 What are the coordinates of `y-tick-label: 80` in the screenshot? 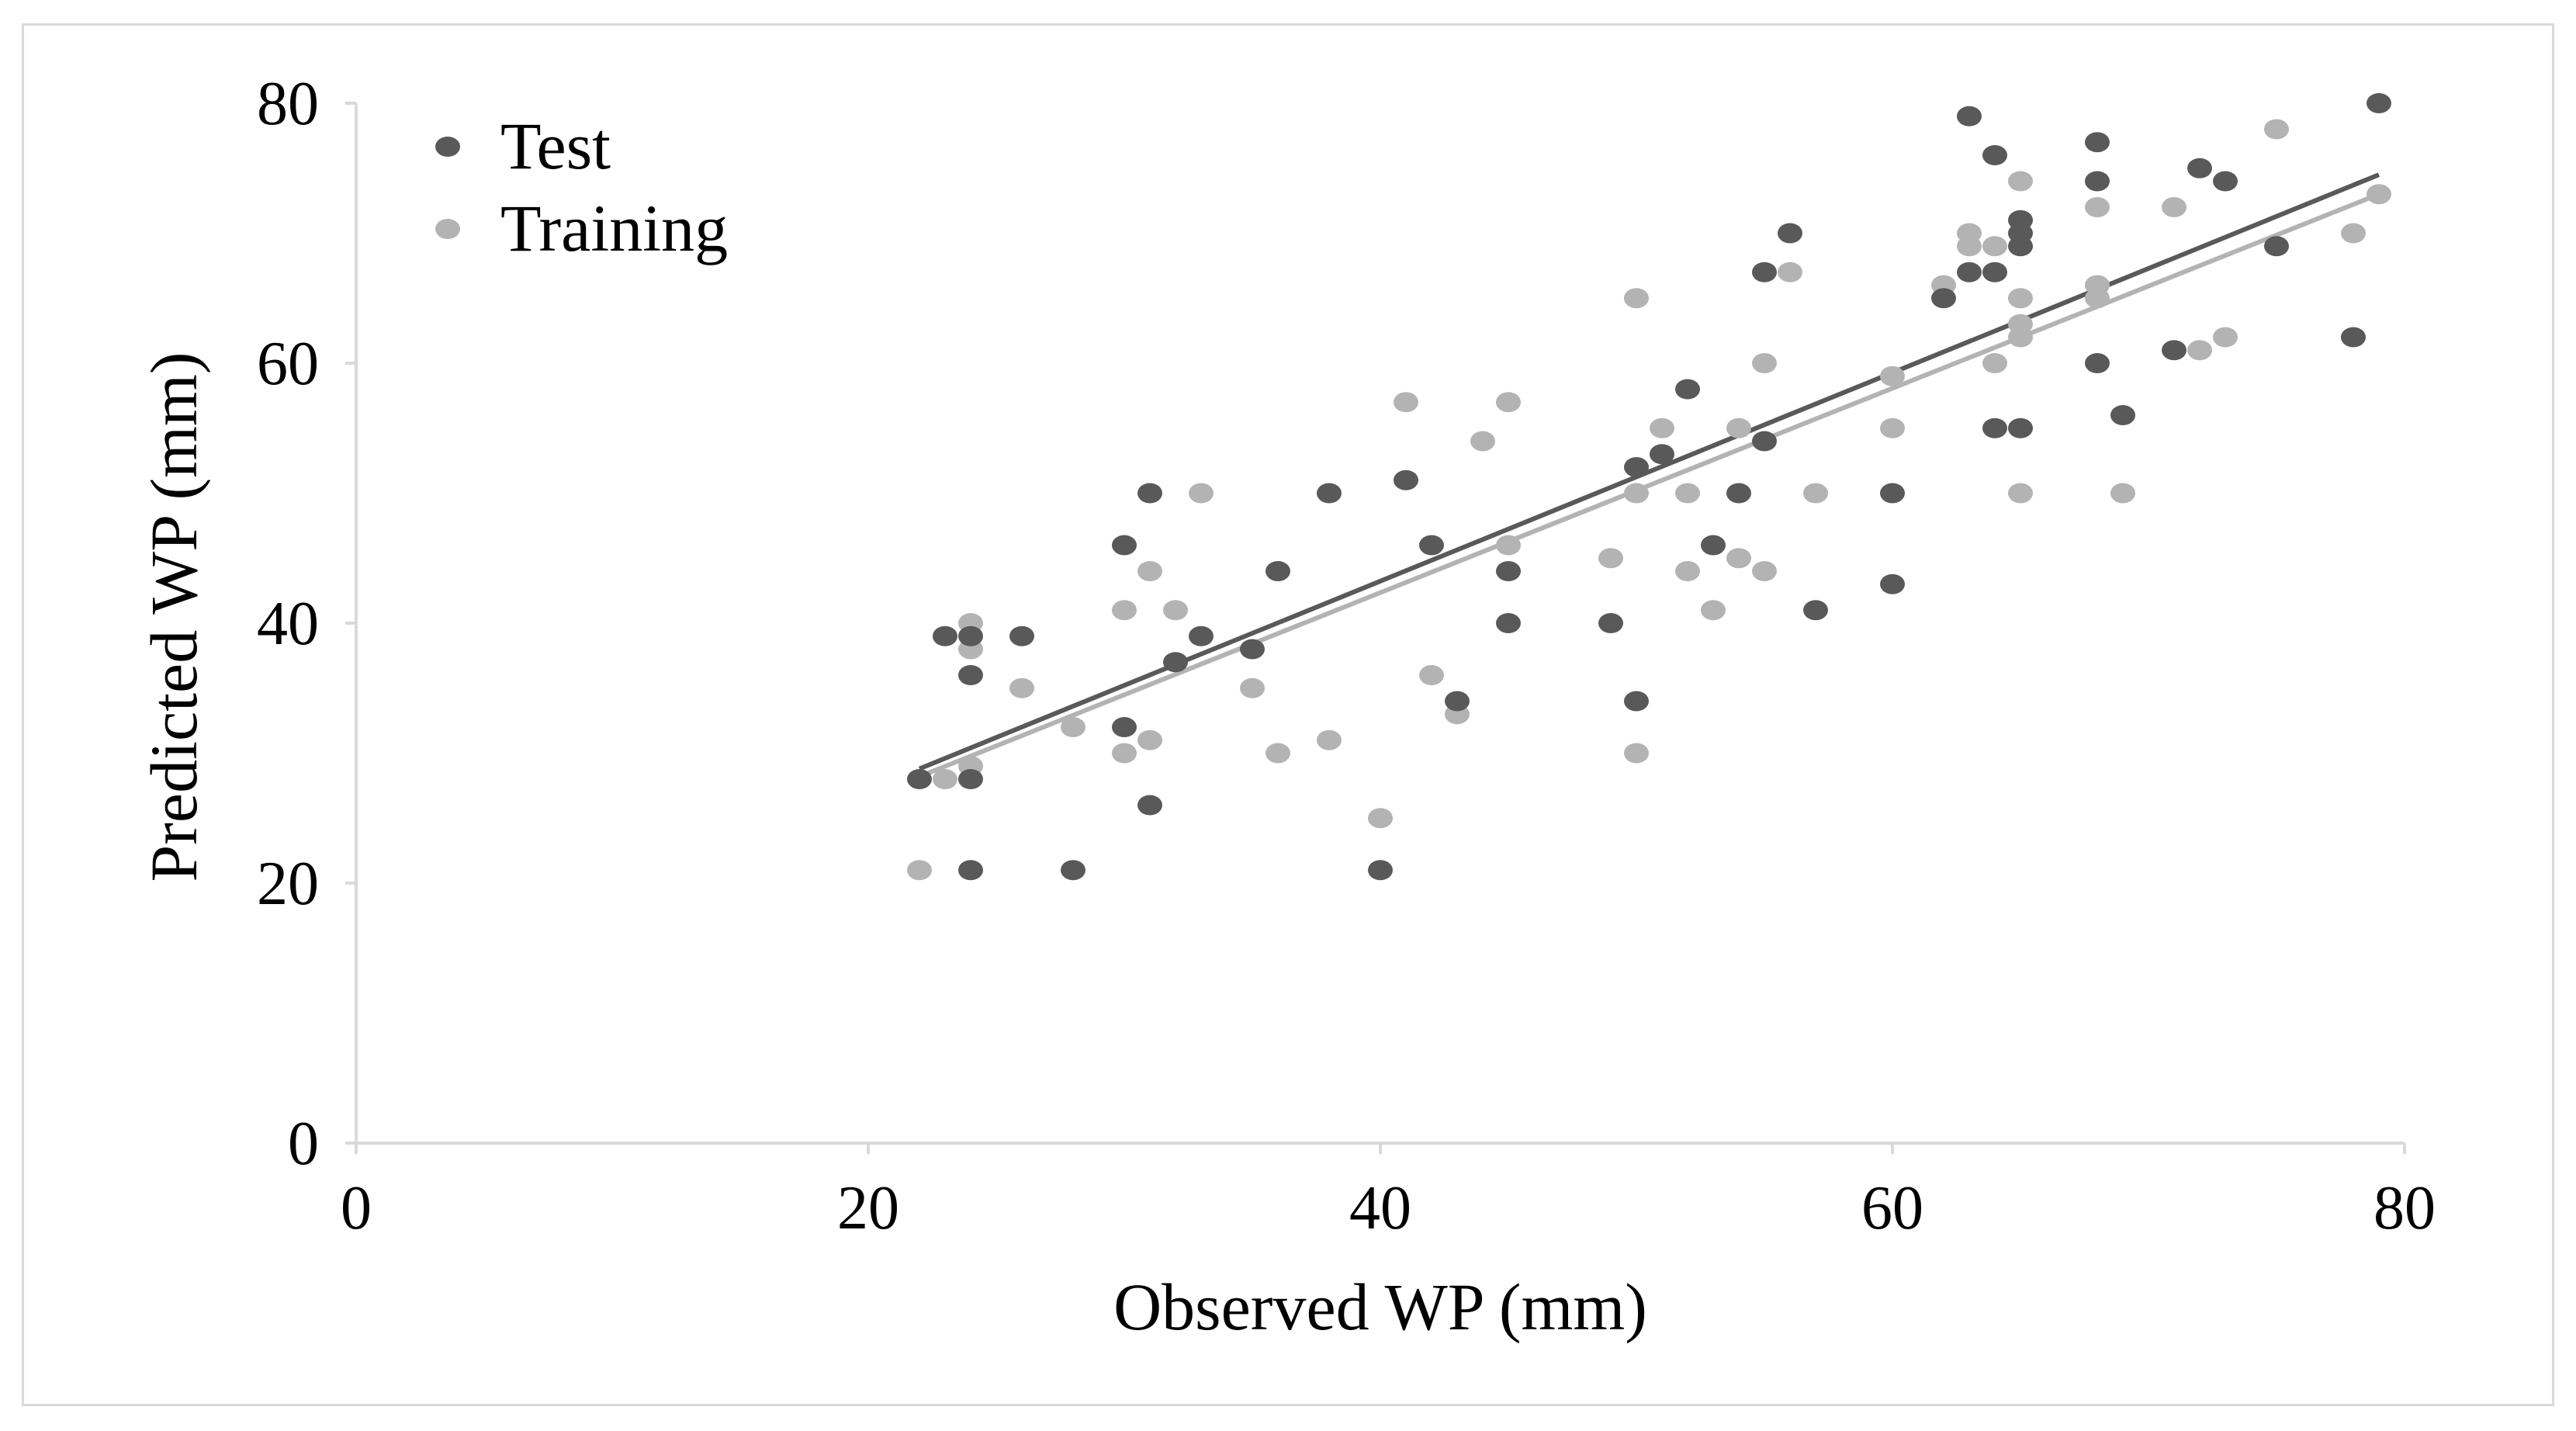 It's located at (288, 104).